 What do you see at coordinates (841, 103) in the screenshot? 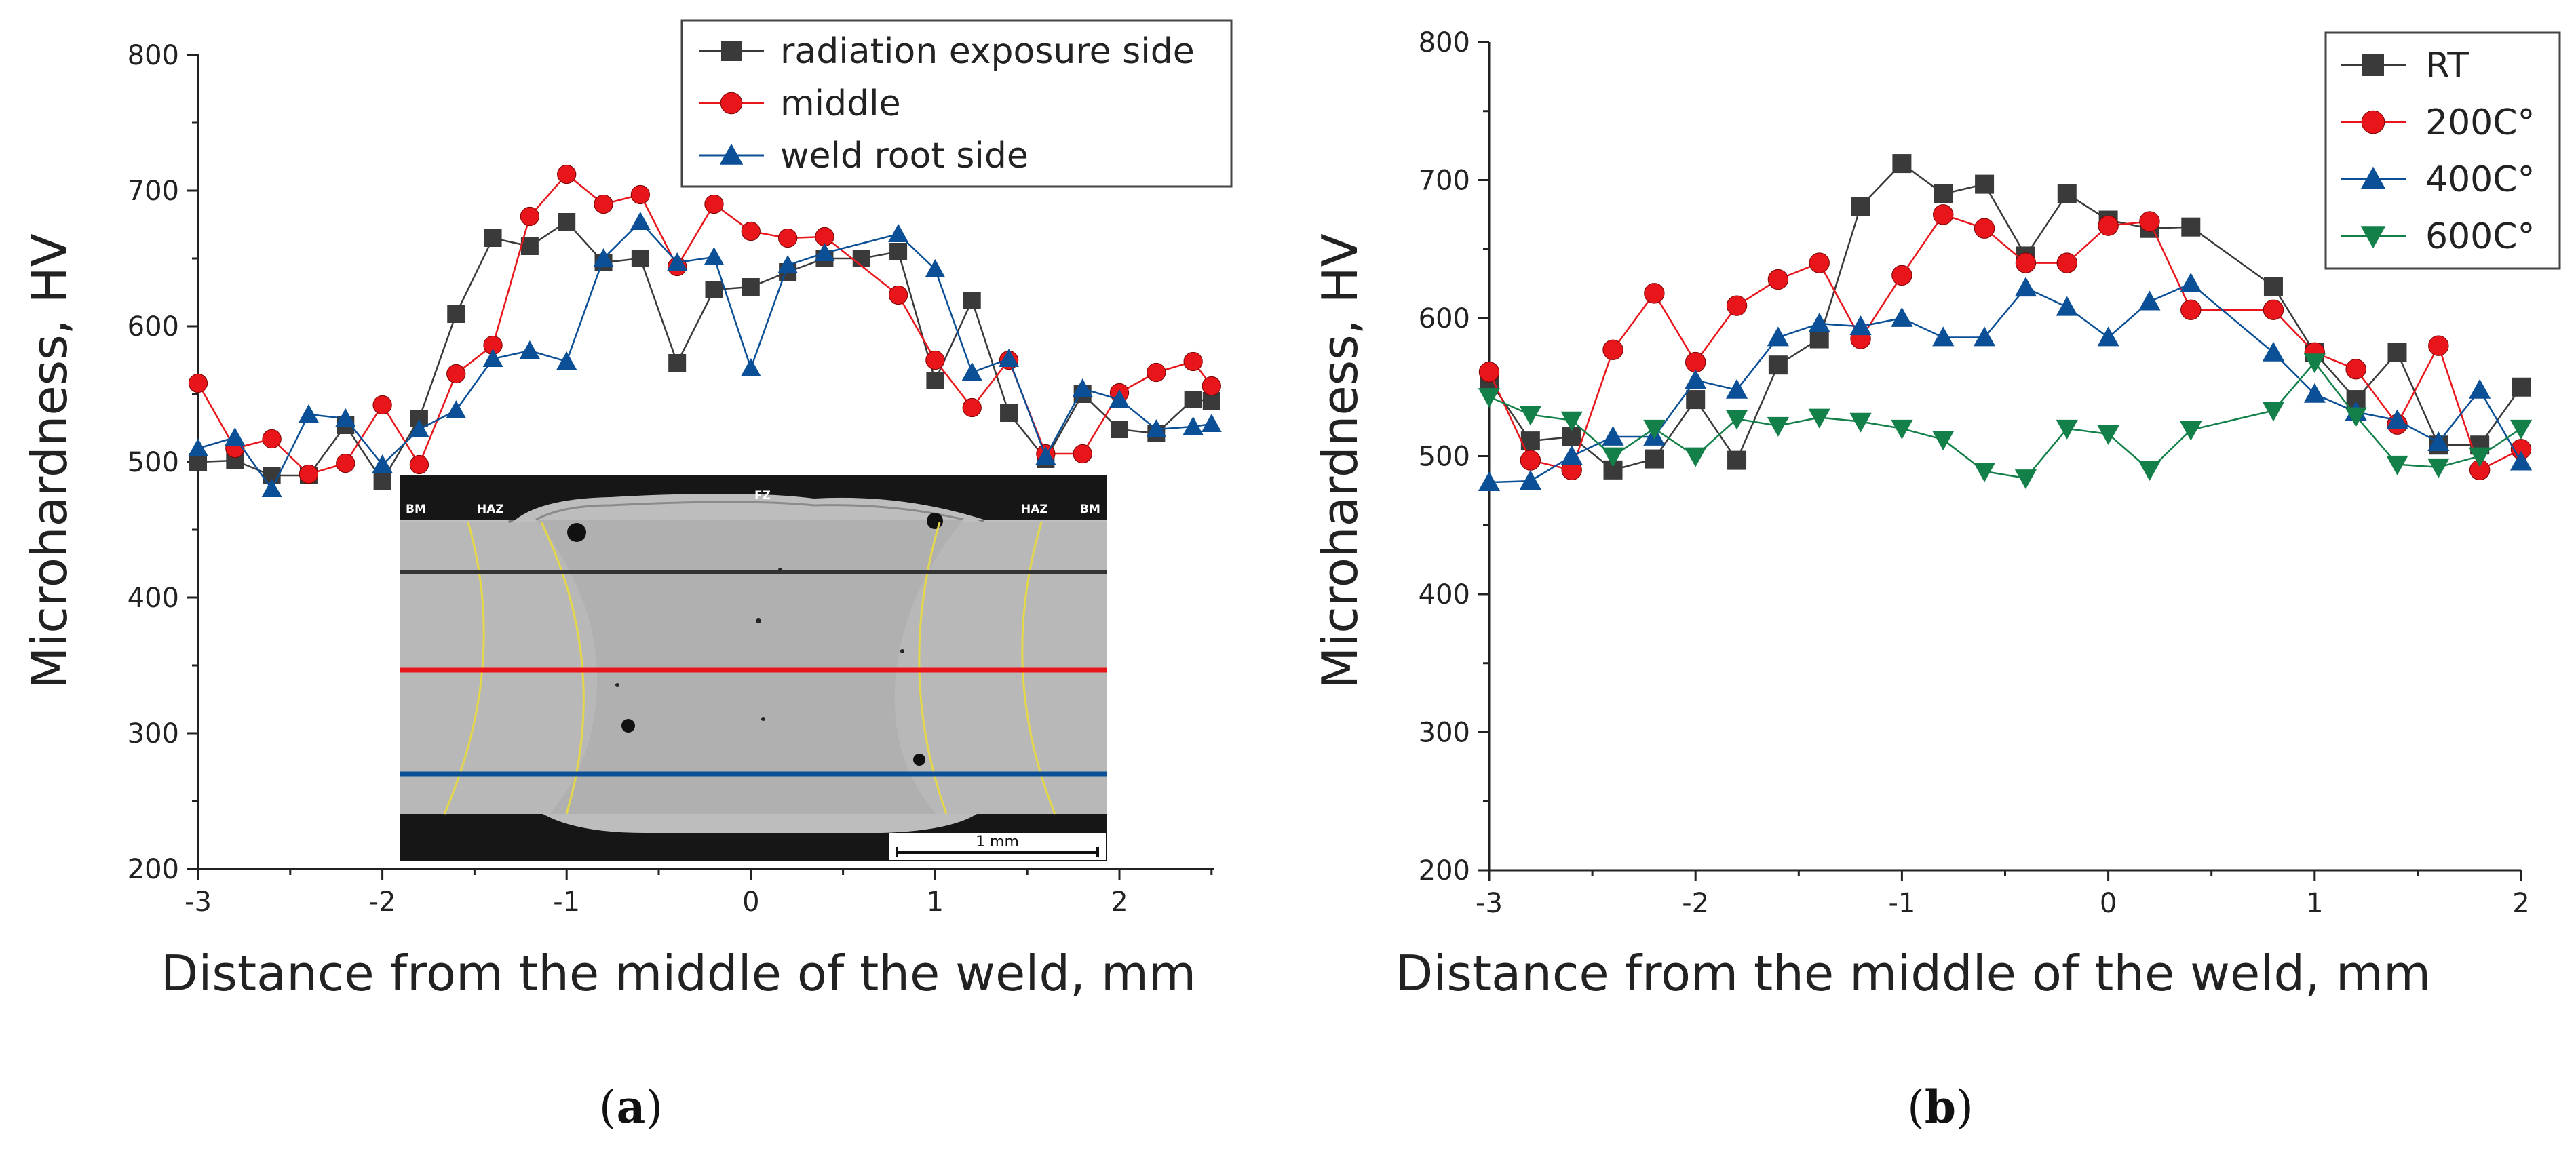
I see `legend-label: middle` at bounding box center [841, 103].